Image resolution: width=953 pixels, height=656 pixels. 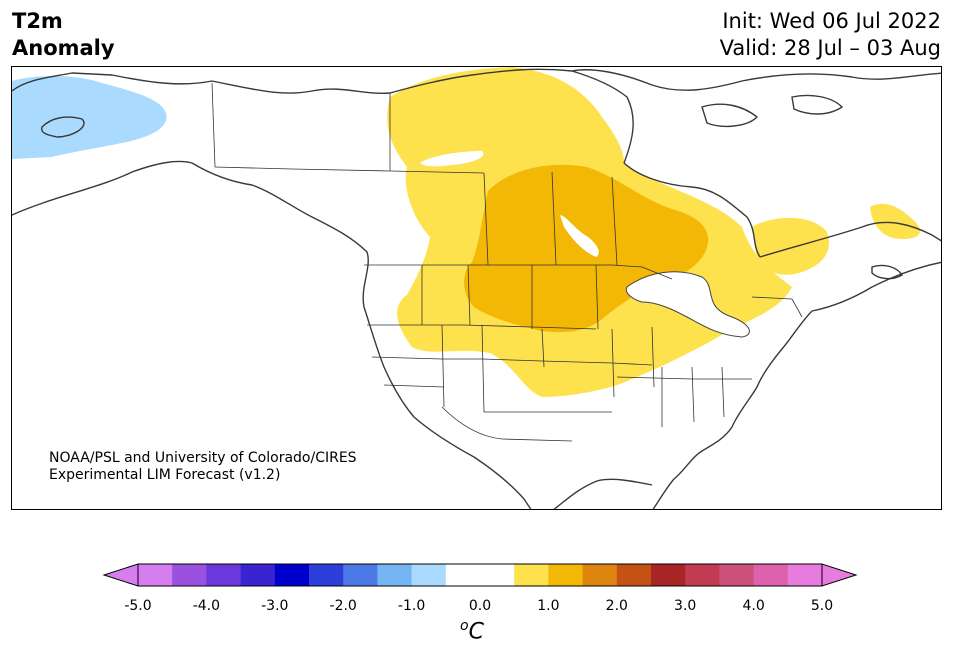 I want to click on great-lakes, so click(x=687, y=304).